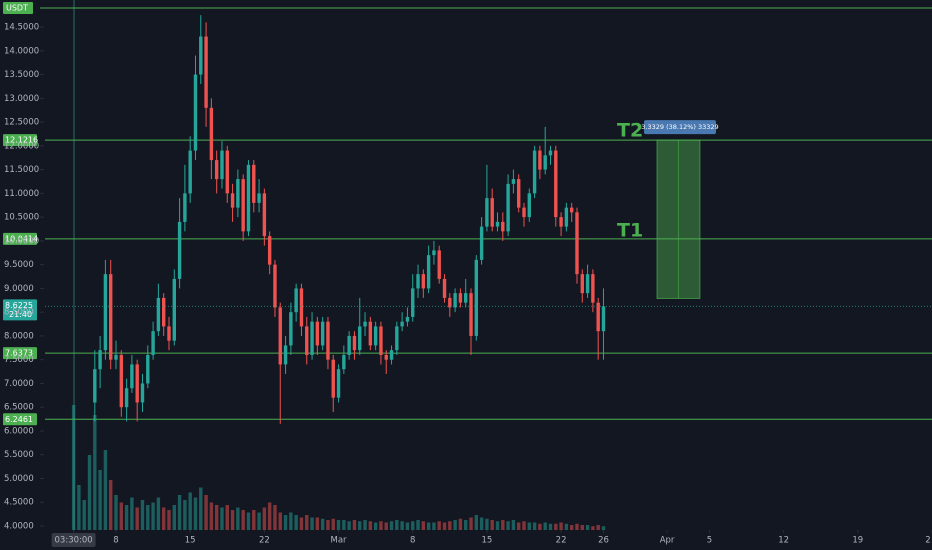 The width and height of the screenshot is (932, 550). Describe the element at coordinates (21, 123) in the screenshot. I see `y-tick-label: 12.5000` at that location.